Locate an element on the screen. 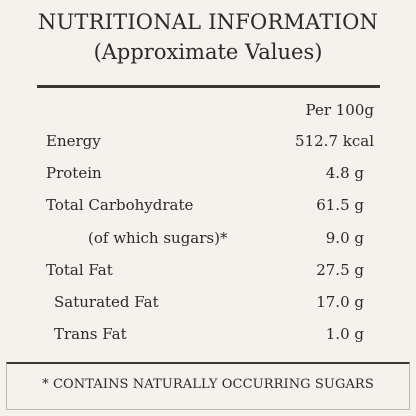  footer-note: * CONTAINS NATURALLY OCCURRING SUGARS is located at coordinates (208, 384).